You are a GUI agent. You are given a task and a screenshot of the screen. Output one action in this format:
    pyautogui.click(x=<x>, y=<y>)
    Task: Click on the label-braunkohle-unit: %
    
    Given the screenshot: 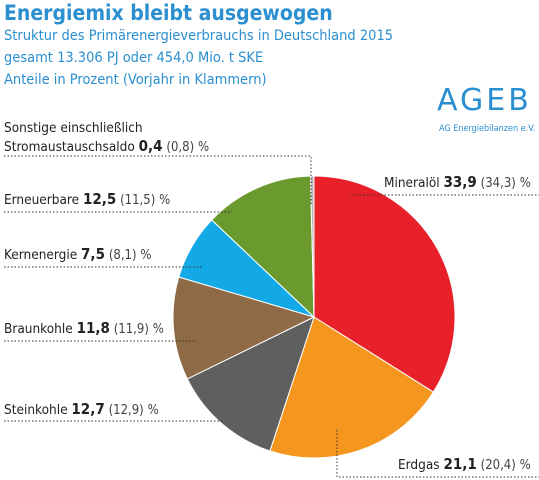 What is the action you would take?
    pyautogui.click(x=158, y=329)
    